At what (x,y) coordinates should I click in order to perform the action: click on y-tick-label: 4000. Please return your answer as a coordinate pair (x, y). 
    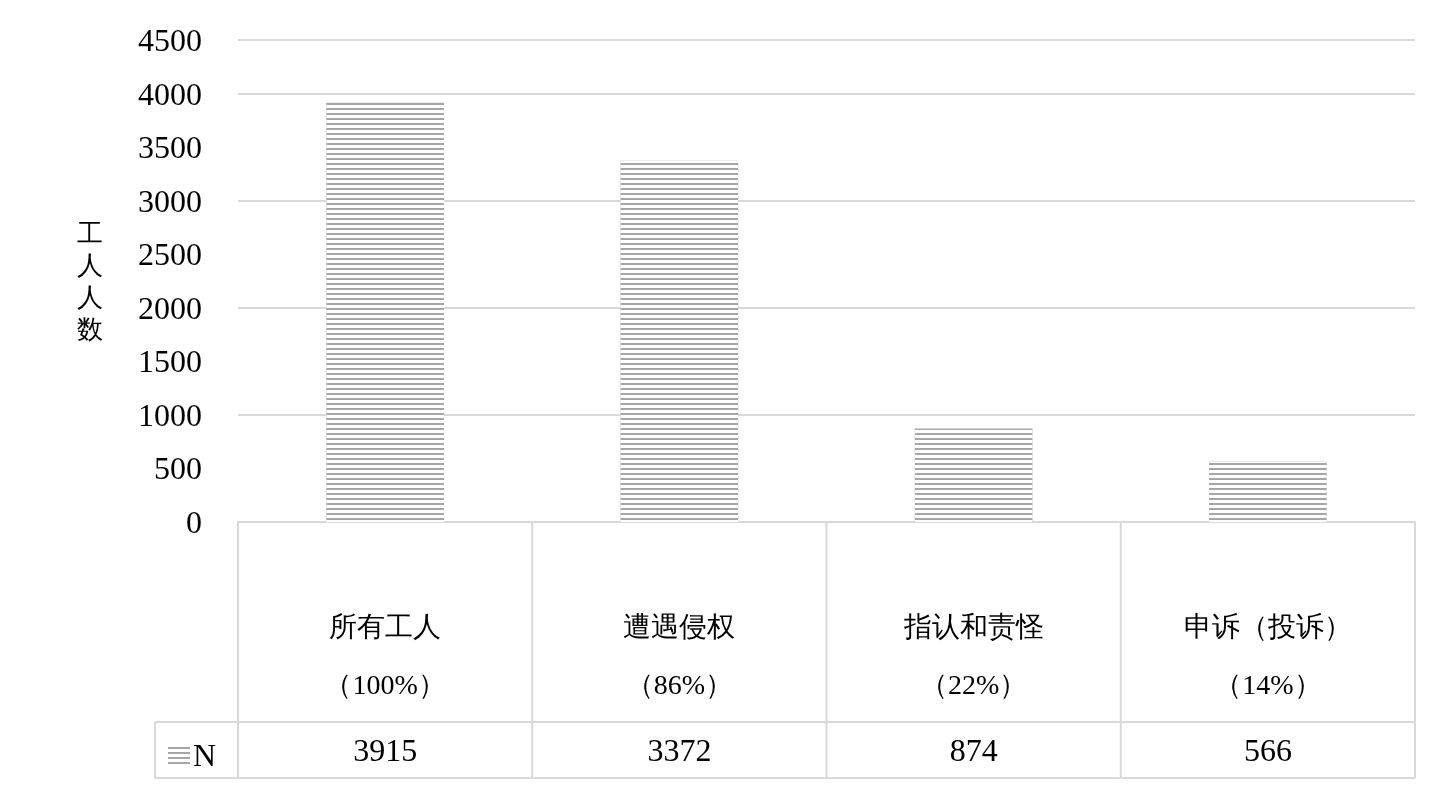
    Looking at the image, I should click on (170, 93).